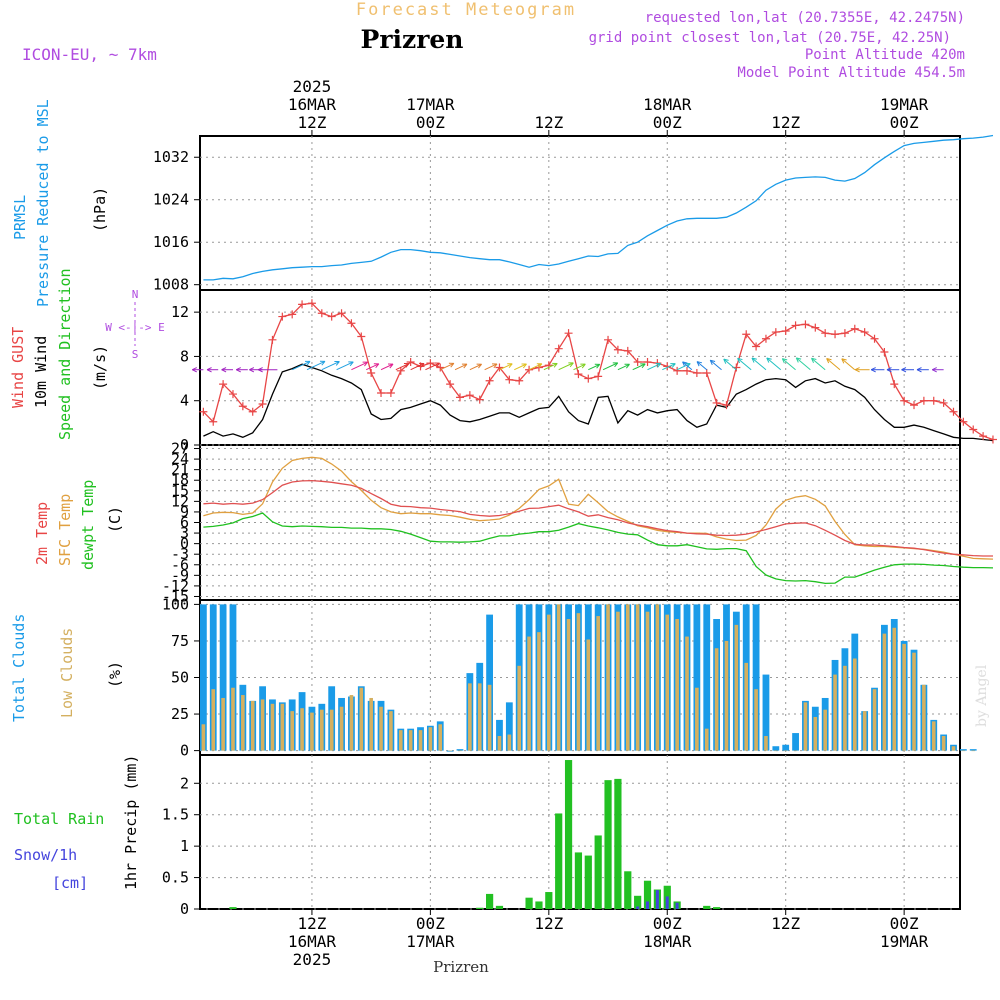  I want to click on footer-city: Prizren, so click(461, 967).